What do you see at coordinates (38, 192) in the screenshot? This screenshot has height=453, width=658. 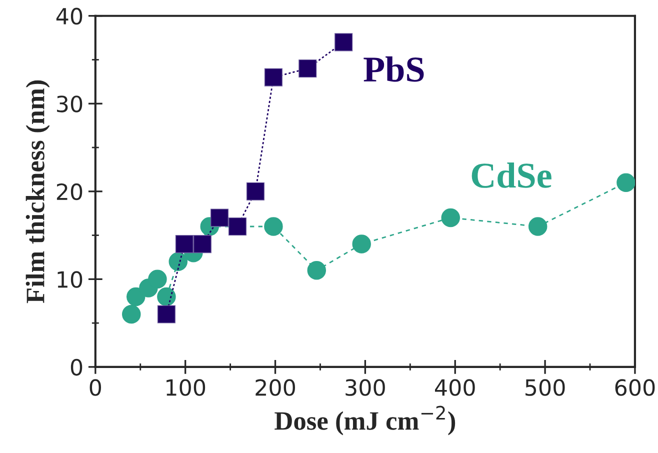 I see `y-axis-title: Film thickness (nm)` at bounding box center [38, 192].